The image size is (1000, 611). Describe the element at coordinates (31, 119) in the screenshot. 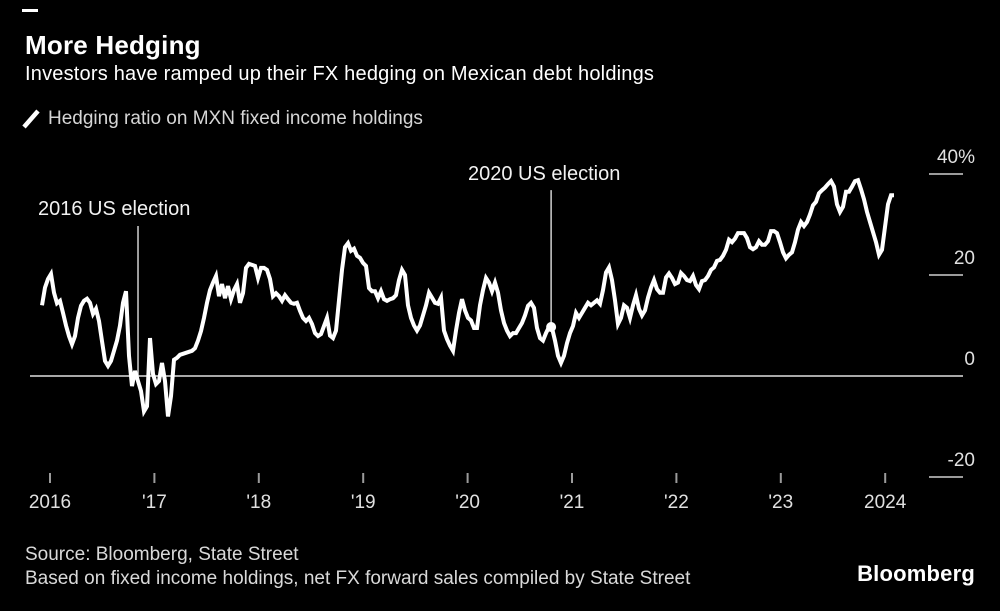

I see `line-series-icon` at that location.